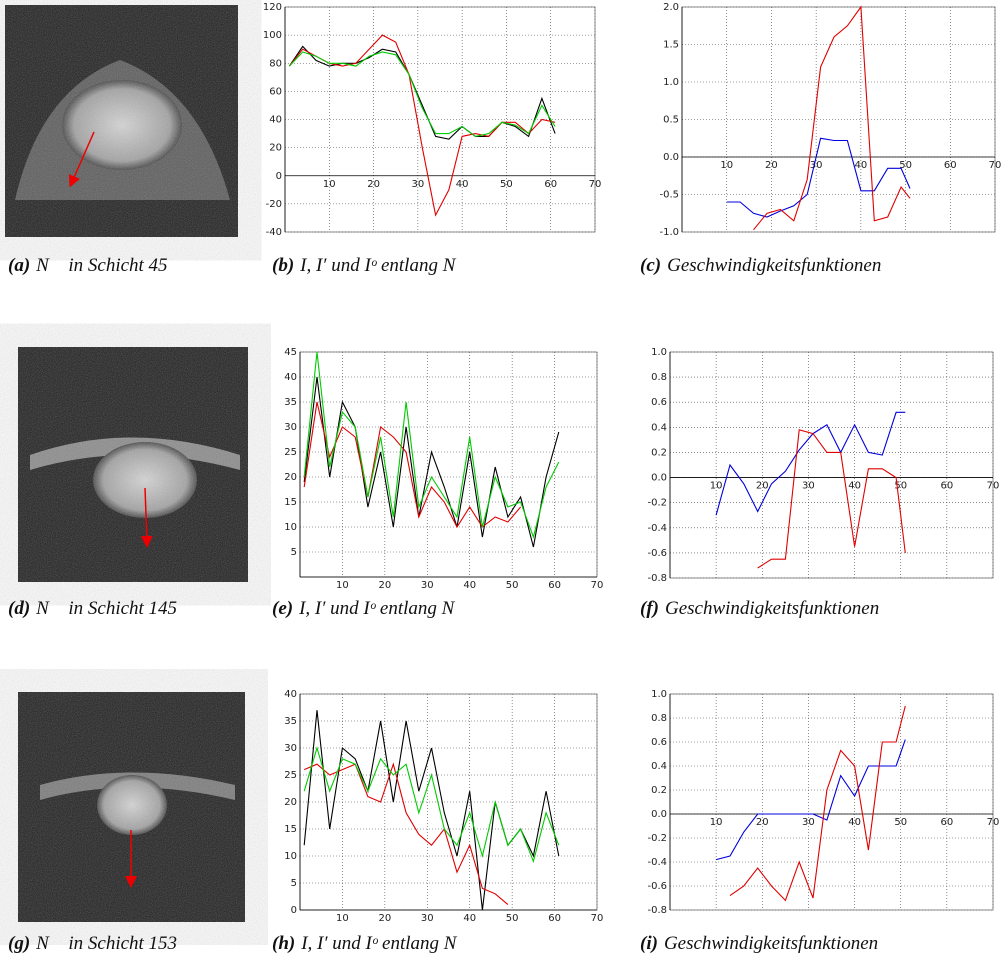 Image resolution: width=1008 pixels, height=970 pixels. I want to click on chart: -1.0 -0.5 0.0 0.5 1.0 1.5 2.0 10 20 30 40 50 60 70, so click(830, 120).